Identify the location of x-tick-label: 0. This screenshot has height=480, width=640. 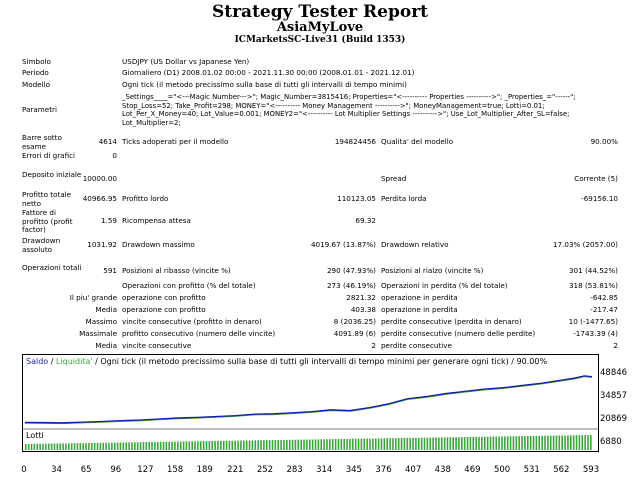
(24, 470).